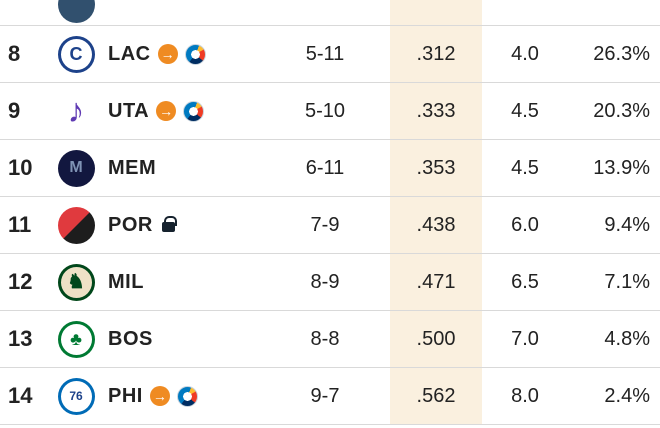 The height and width of the screenshot is (428, 660). I want to click on standings-row: 9 ♪ UTA → 5-10 .333 4.5 20.3%, so click(330, 111).